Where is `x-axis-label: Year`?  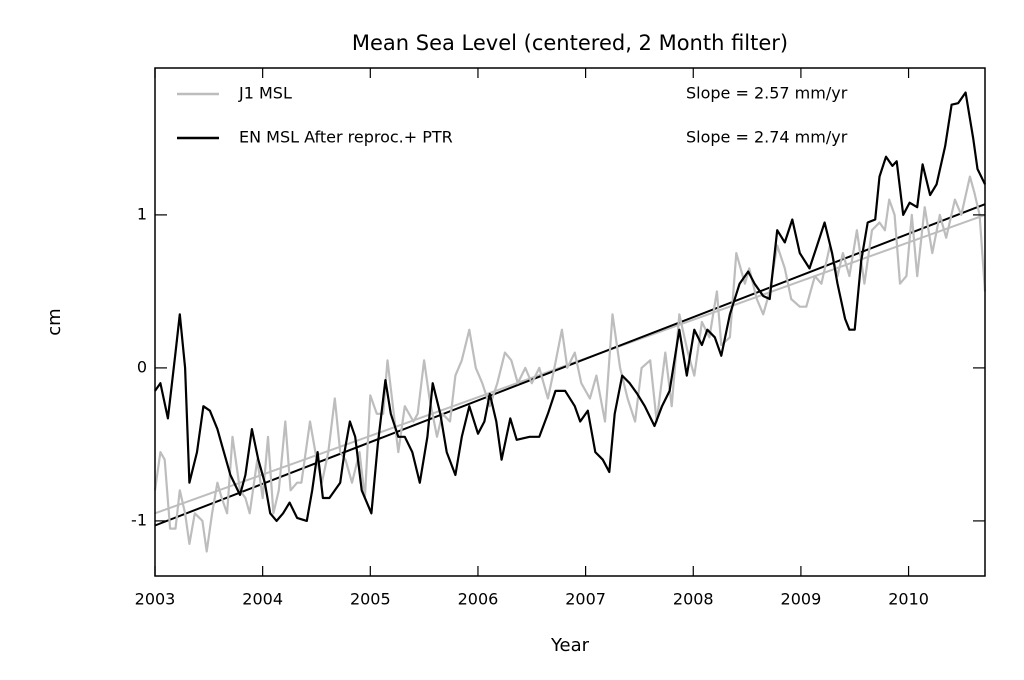 x-axis-label: Year is located at coordinates (570, 645).